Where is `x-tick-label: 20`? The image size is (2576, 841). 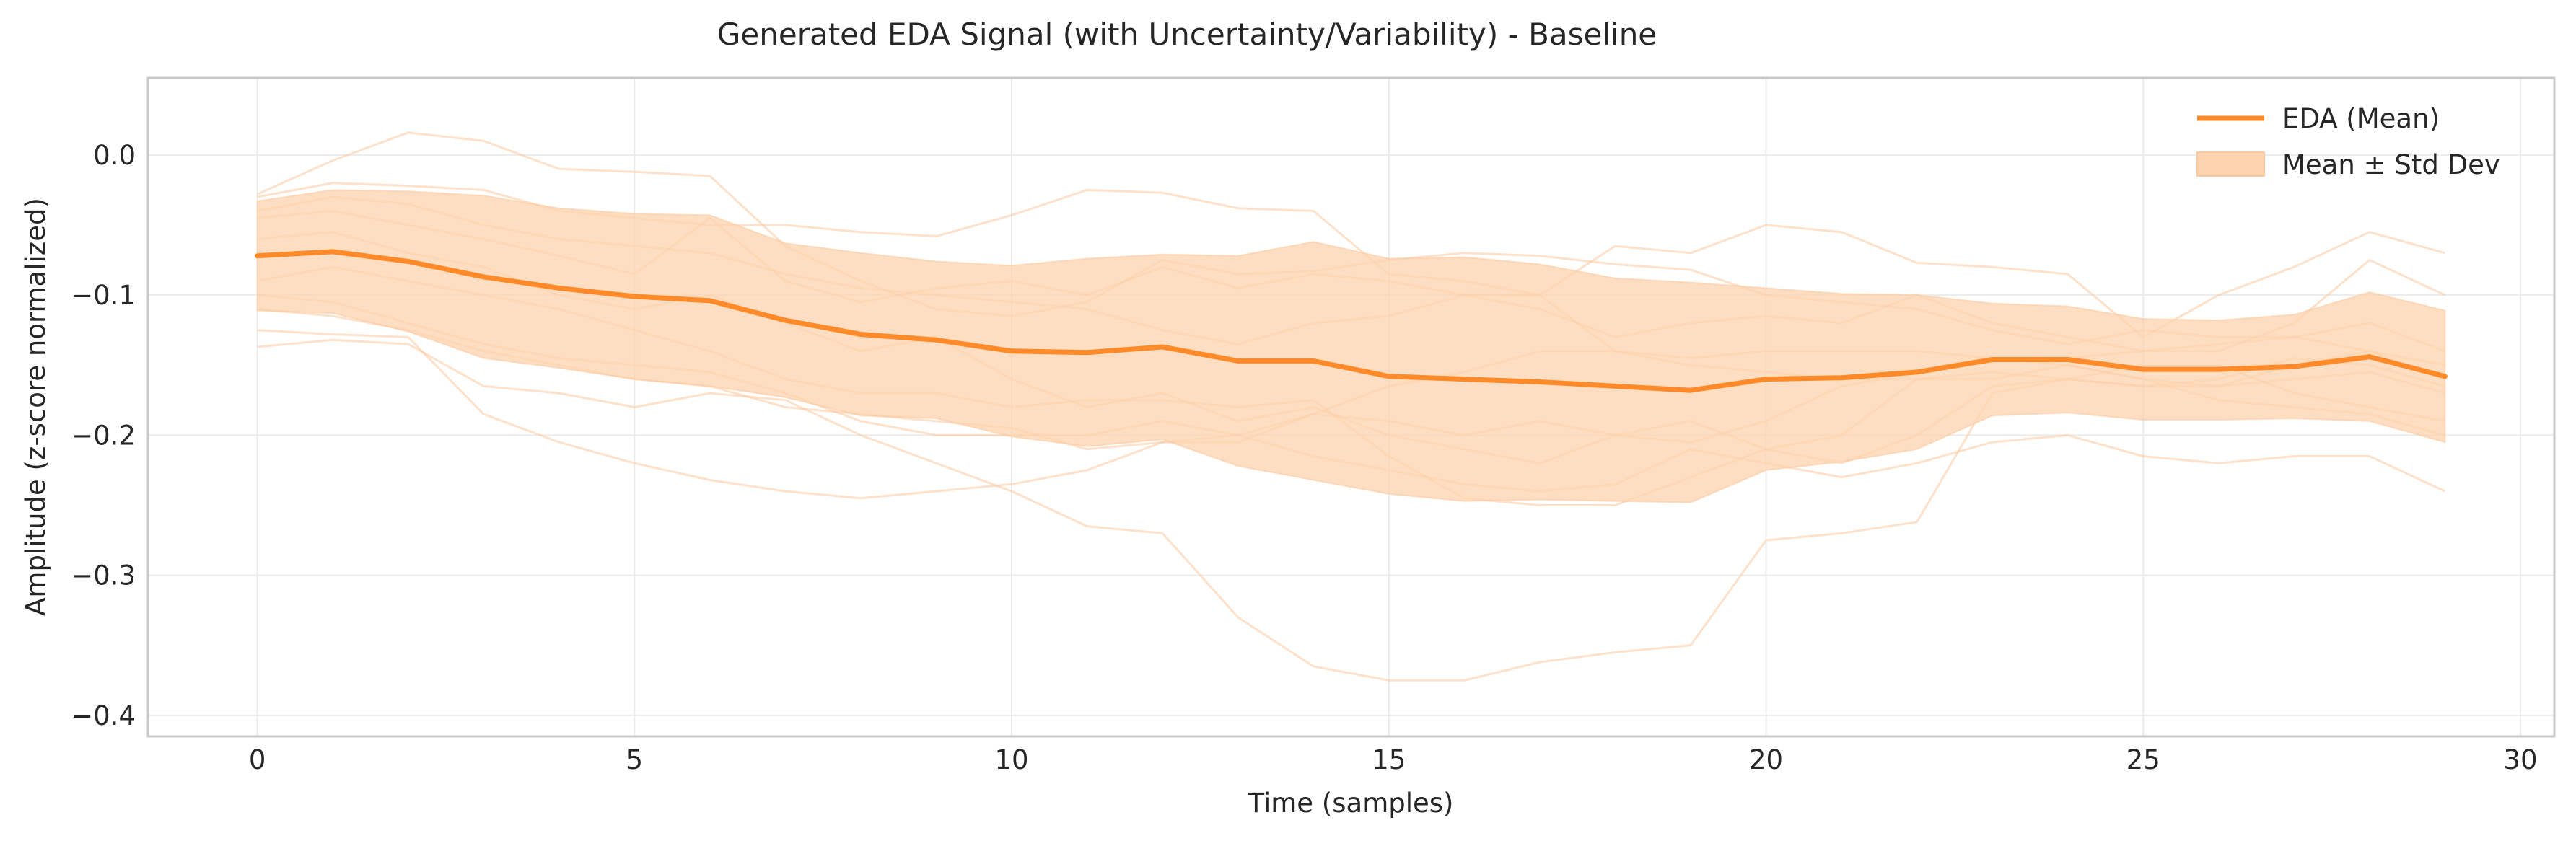
x-tick-label: 20 is located at coordinates (1766, 759).